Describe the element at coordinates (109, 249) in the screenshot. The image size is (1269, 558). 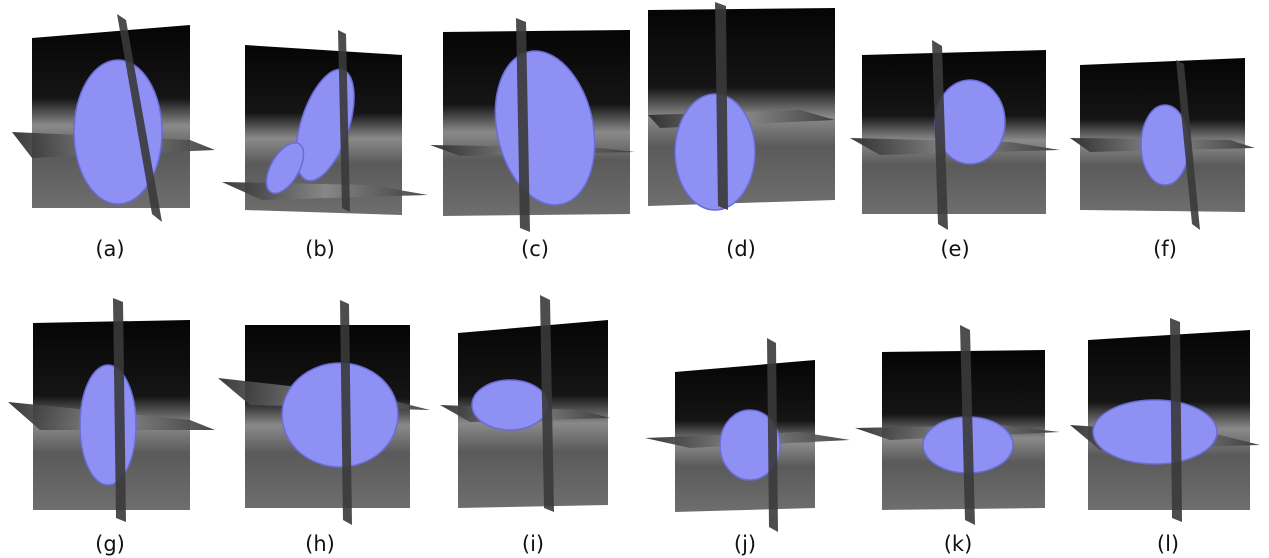
I see `panel-label: (a)` at that location.